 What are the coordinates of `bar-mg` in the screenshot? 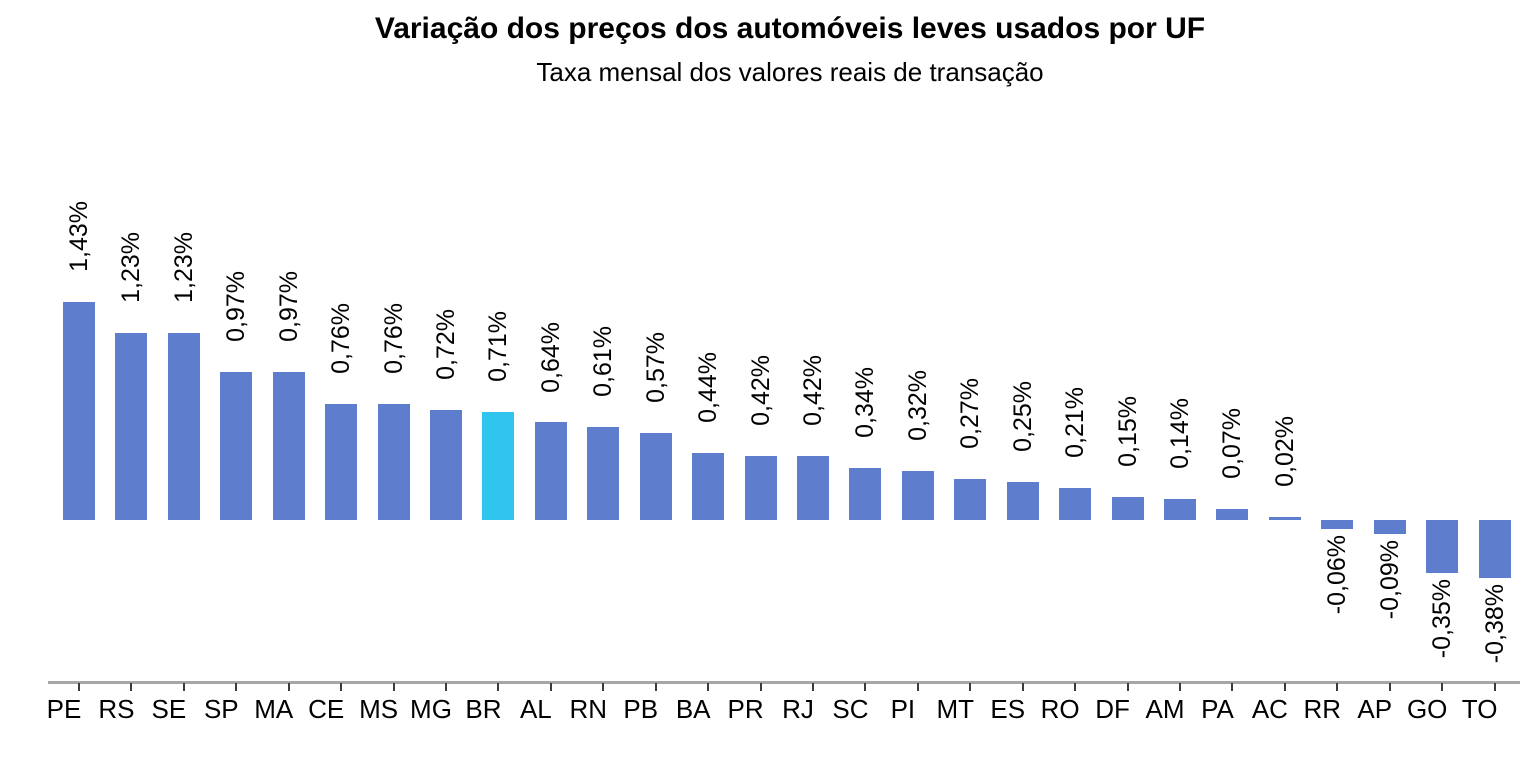 It's located at (446, 465).